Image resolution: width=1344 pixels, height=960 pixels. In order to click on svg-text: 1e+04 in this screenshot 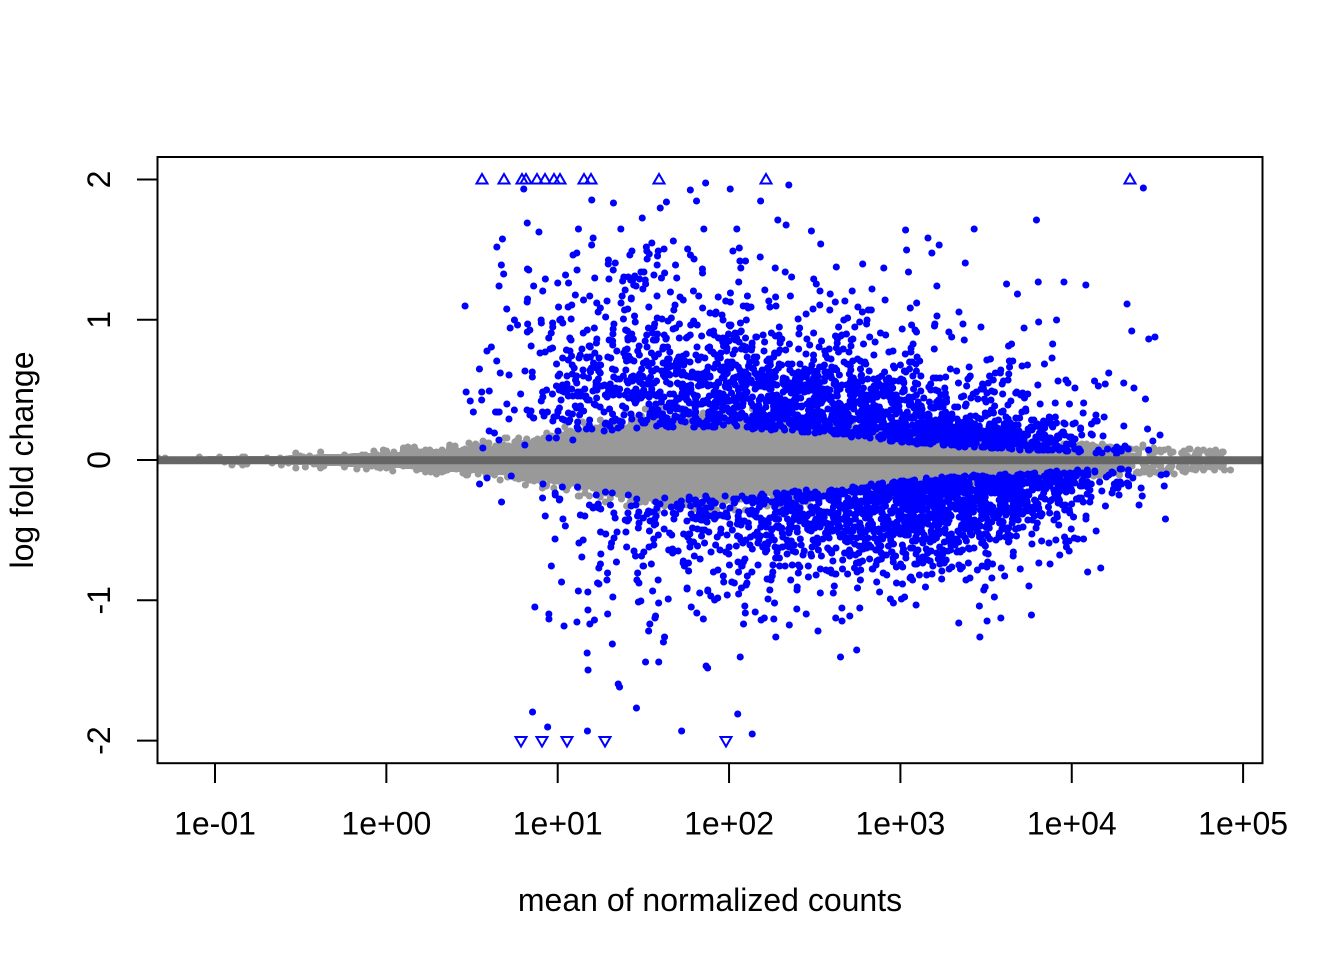, I will do `click(1072, 824)`.